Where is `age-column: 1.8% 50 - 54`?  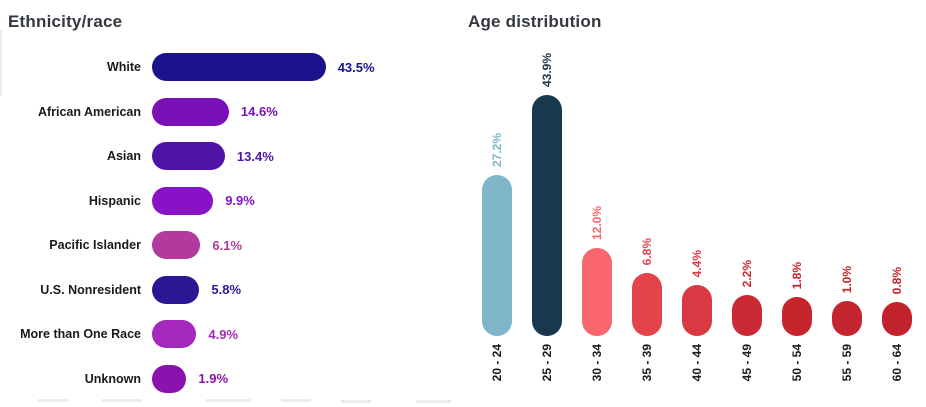
age-column: 1.8% 50 - 54 is located at coordinates (797, 223).